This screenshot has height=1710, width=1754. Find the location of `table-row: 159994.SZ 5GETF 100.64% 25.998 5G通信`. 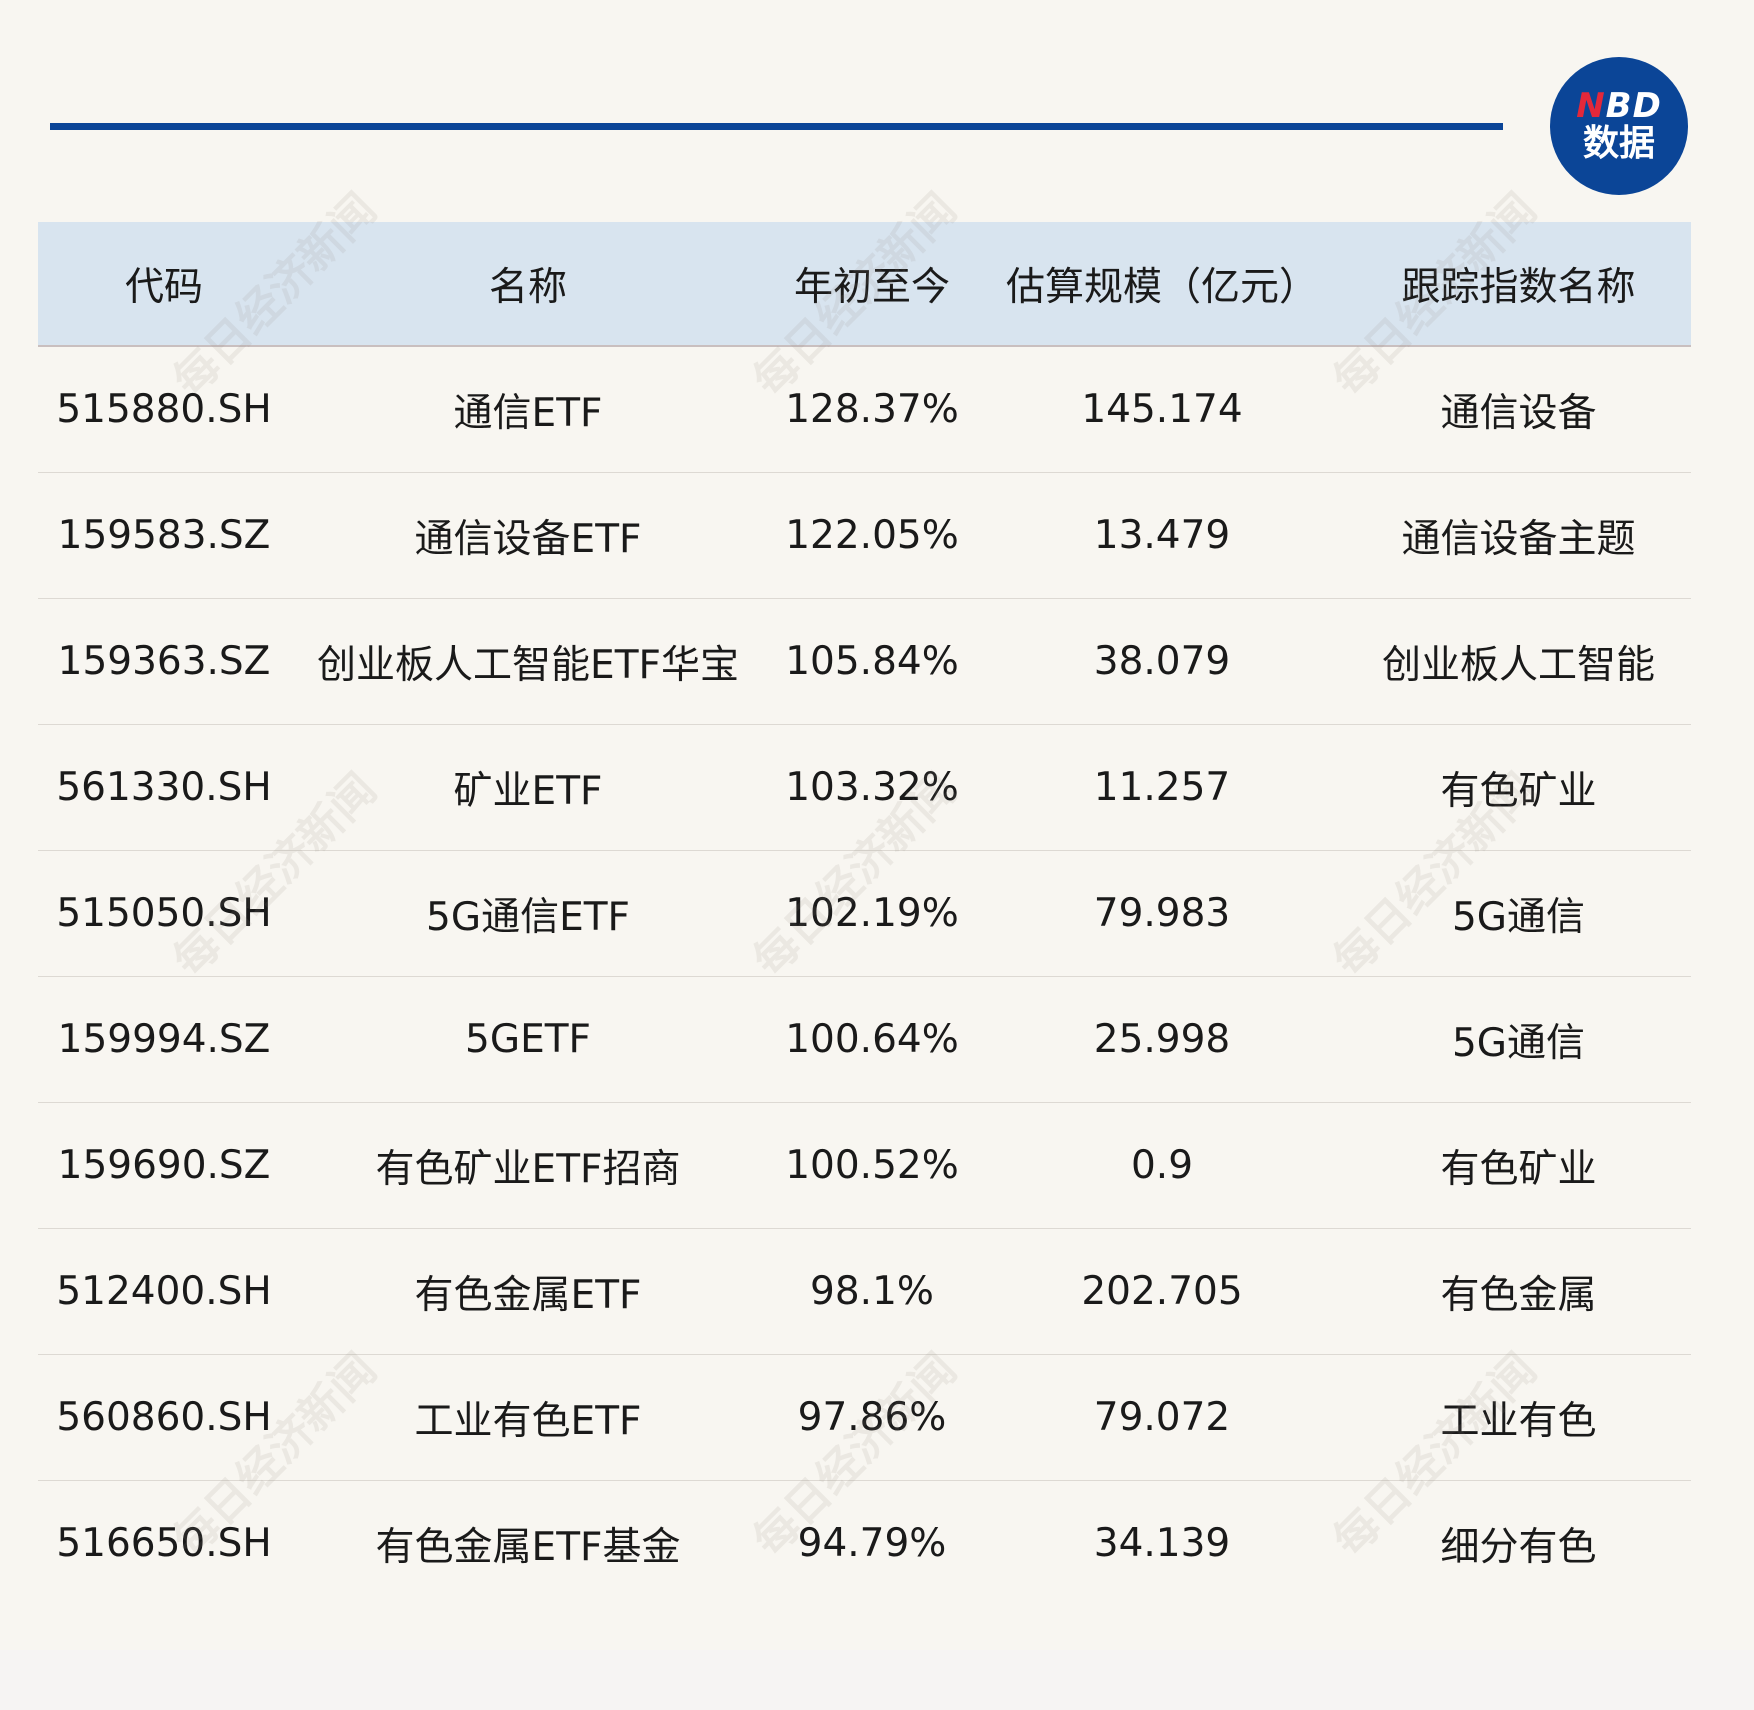

table-row: 159994.SZ 5GETF 100.64% 25.998 5G通信 is located at coordinates (864, 1040).